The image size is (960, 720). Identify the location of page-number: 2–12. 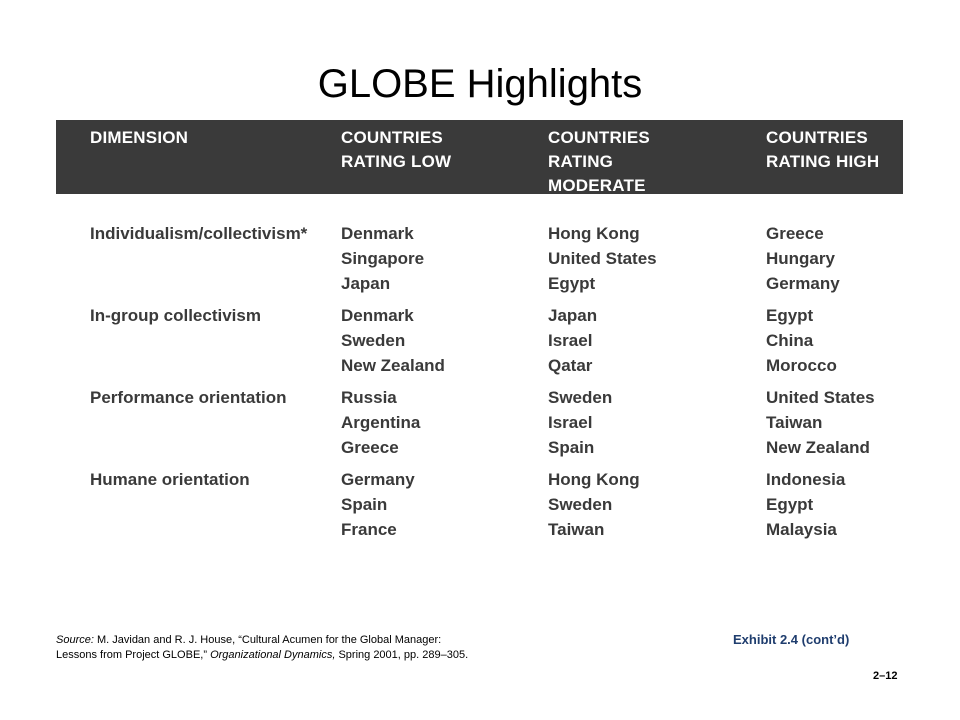
(885, 676).